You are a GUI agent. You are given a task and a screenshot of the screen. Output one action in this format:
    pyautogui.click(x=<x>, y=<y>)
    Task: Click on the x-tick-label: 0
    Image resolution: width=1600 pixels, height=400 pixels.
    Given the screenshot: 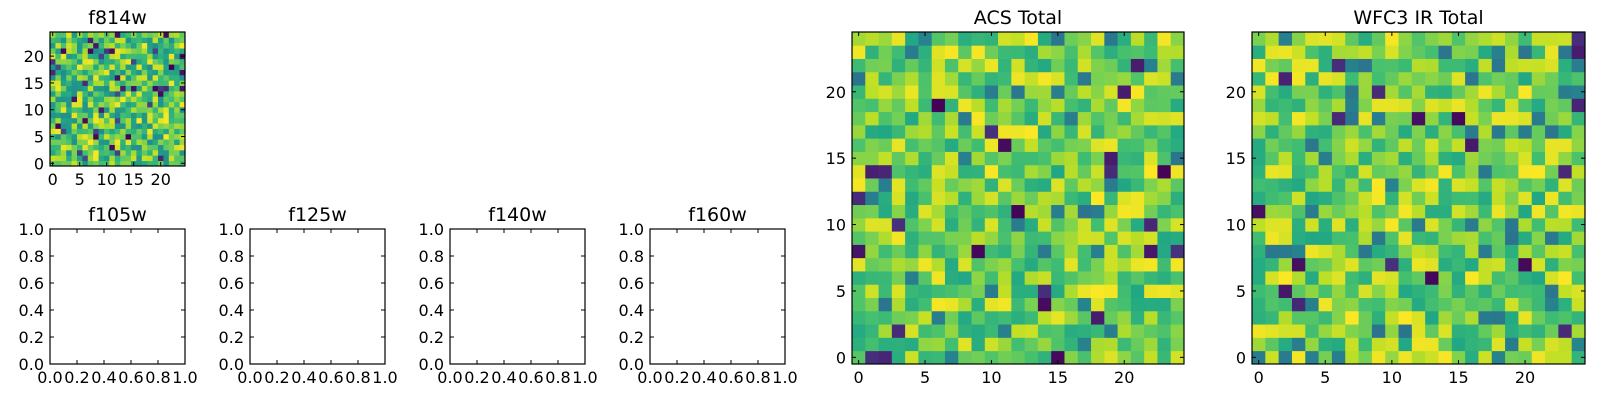 What is the action you would take?
    pyautogui.click(x=1259, y=377)
    